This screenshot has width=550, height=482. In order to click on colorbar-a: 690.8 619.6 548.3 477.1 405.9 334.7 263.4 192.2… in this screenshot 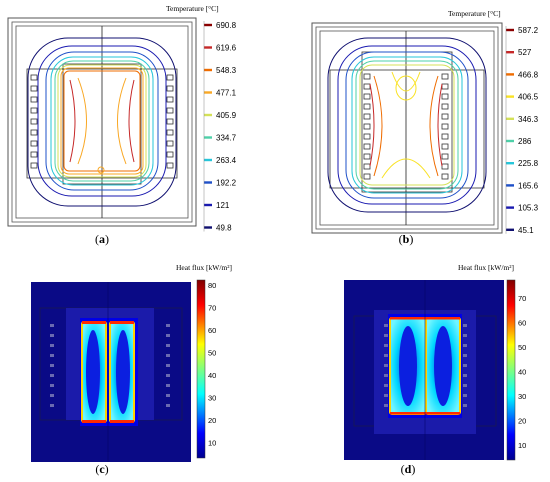, I will do `click(220, 127)`.